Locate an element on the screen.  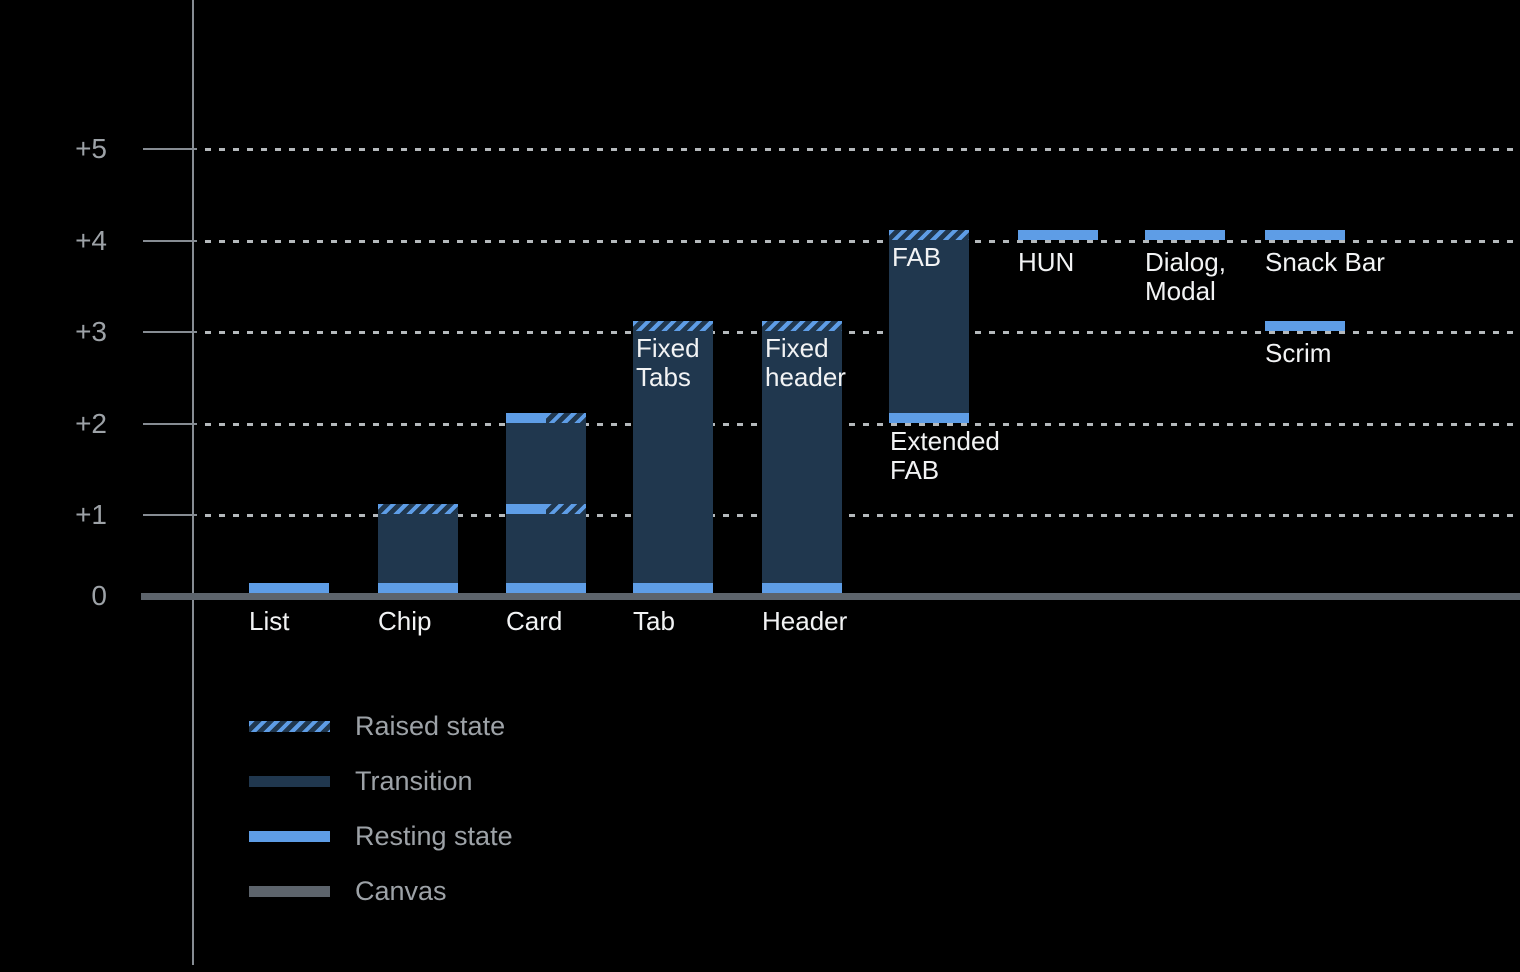
fixed-header-raised-band is located at coordinates (802, 326).